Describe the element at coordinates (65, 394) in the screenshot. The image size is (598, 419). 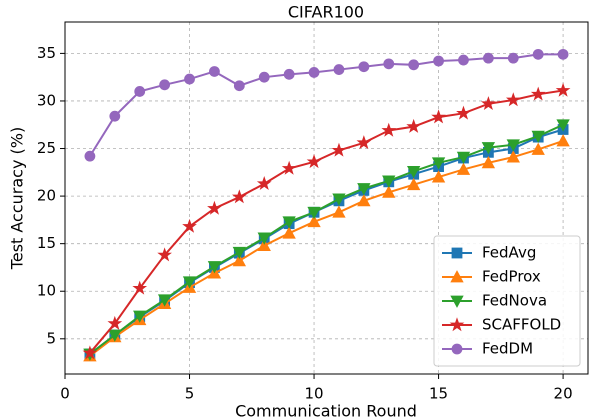
I see `x-tick-label: 0` at that location.